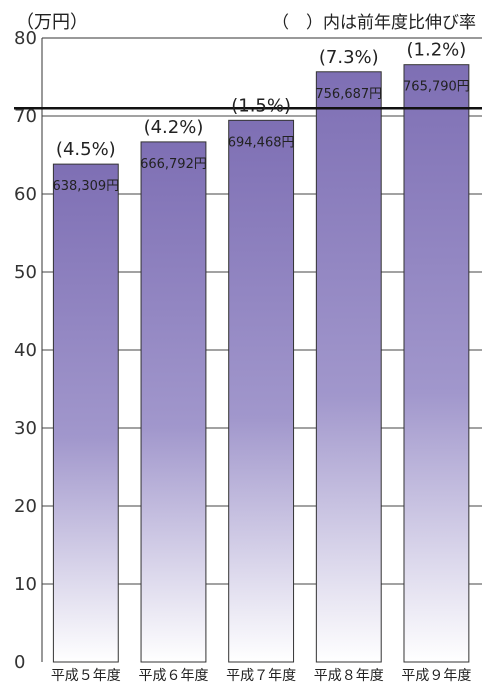 The height and width of the screenshot is (684, 482). Describe the element at coordinates (25, 350) in the screenshot. I see `y-tick-label: 40` at that location.